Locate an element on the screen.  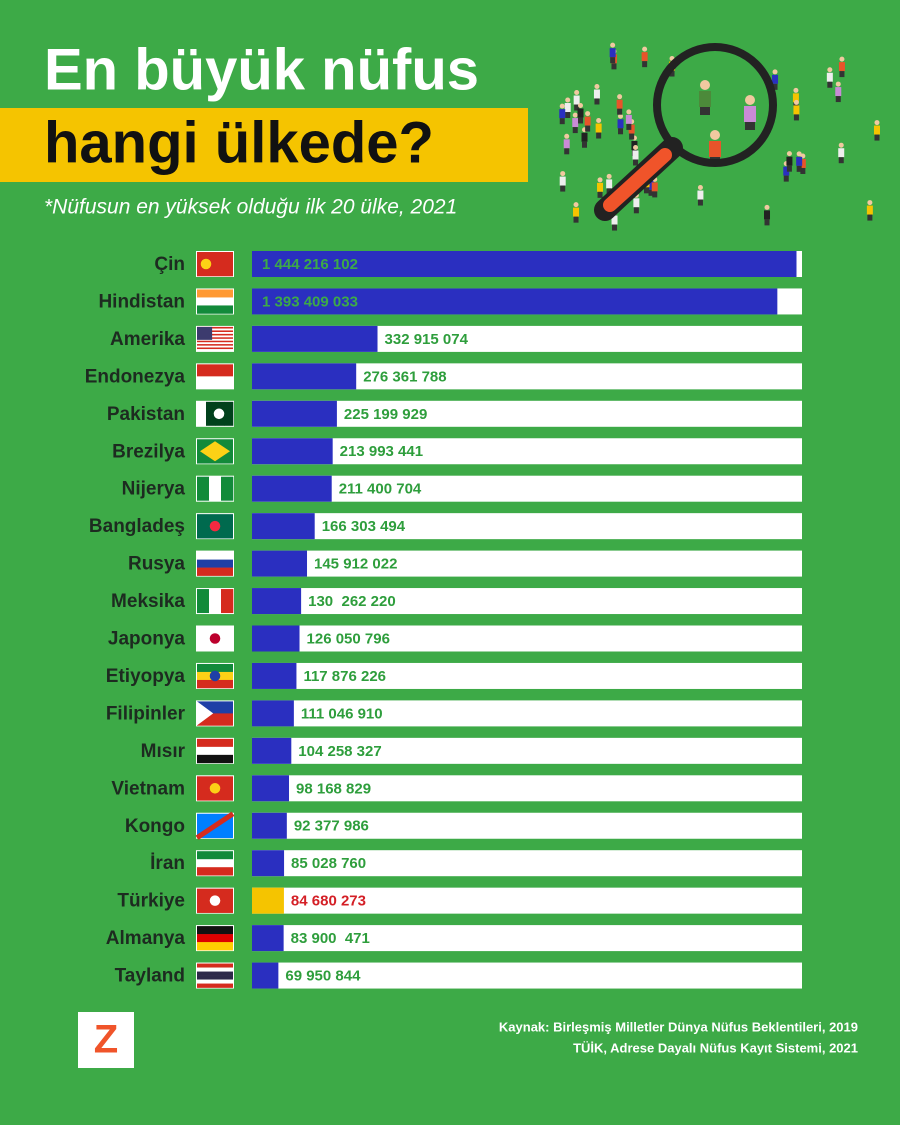
value-label: 225 199 929 is located at coordinates (385, 414).